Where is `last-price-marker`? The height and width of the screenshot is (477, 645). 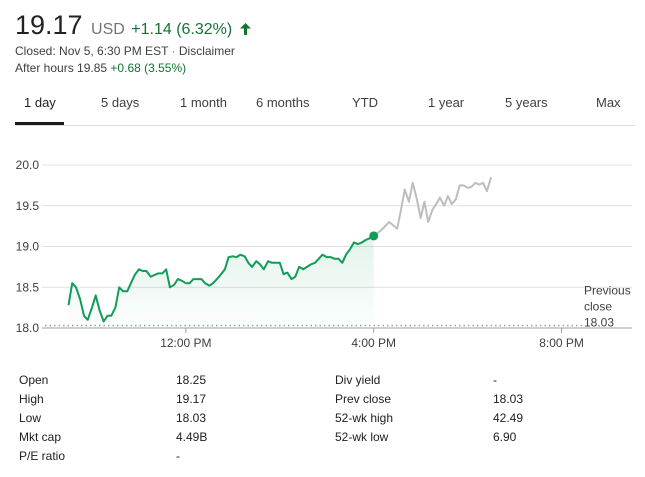
last-price-marker is located at coordinates (374, 236).